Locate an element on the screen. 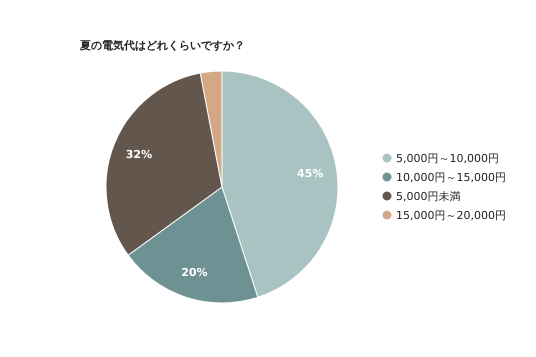  legend-label: 15,000円～20,000円 is located at coordinates (451, 215).